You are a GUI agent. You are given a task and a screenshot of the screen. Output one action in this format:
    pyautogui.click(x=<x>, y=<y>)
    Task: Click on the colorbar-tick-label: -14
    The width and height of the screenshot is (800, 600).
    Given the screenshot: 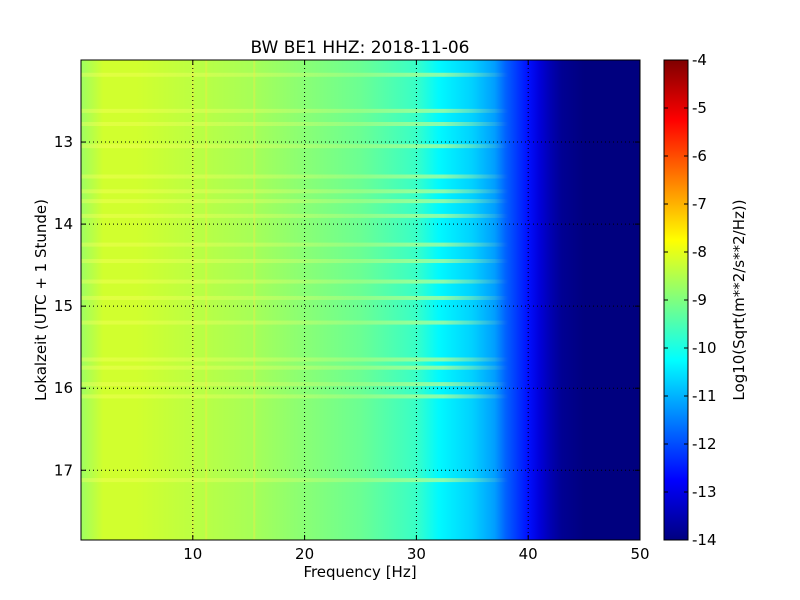 What is the action you would take?
    pyautogui.click(x=704, y=540)
    